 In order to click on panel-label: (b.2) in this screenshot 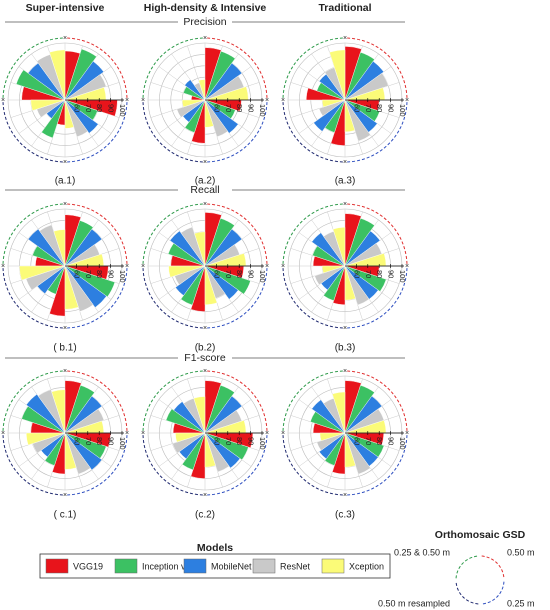, I will do `click(205, 348)`.